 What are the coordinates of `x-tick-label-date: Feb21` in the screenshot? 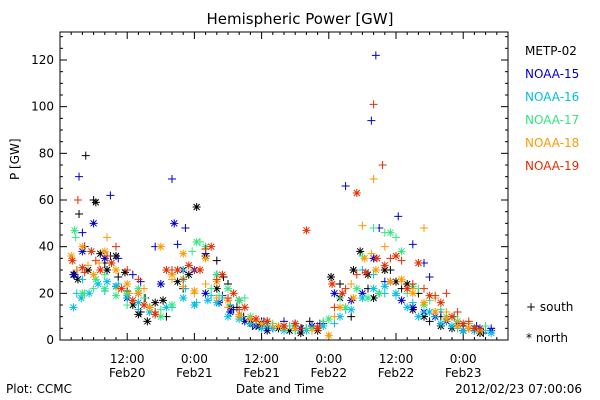 It's located at (194, 373).